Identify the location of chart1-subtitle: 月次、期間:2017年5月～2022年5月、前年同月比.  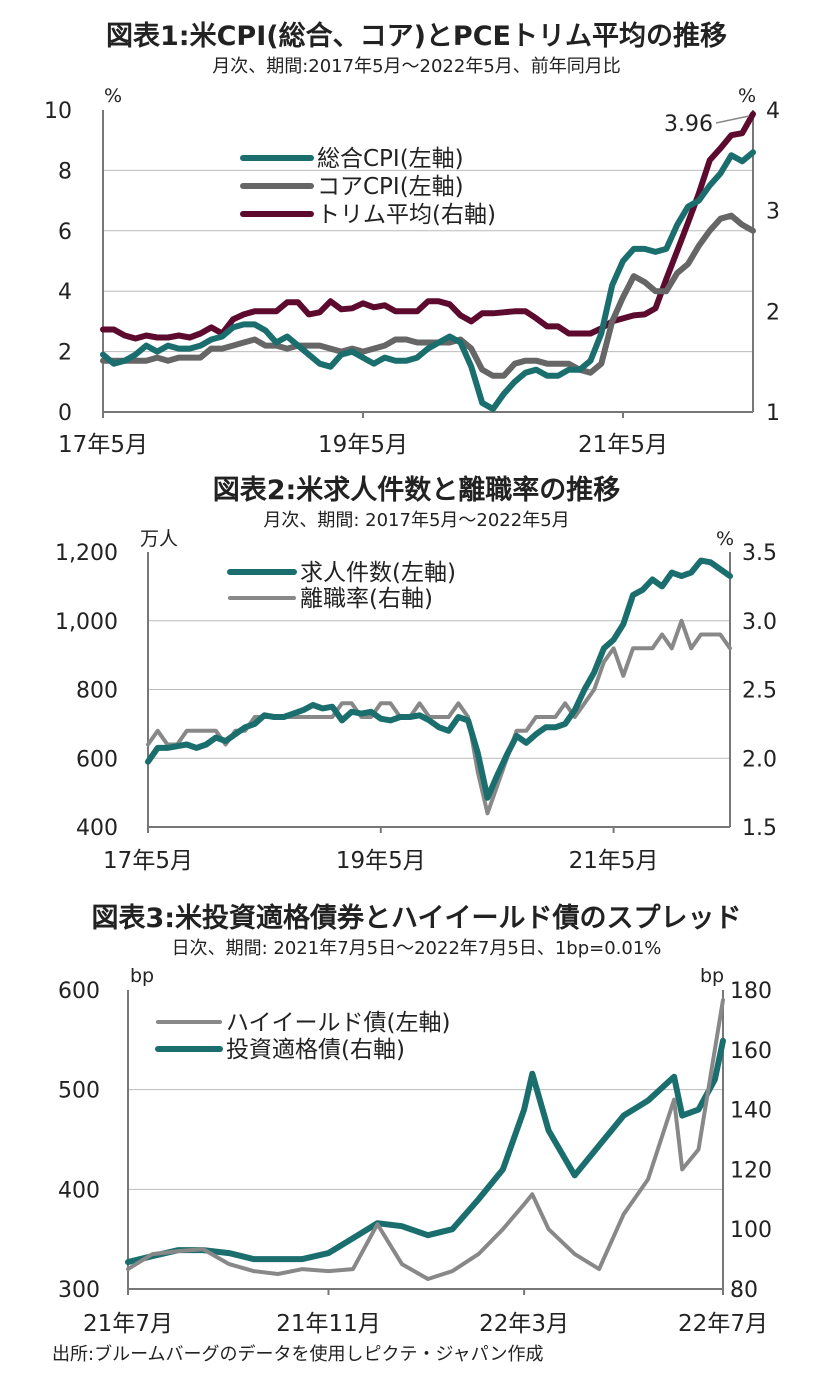
(416, 66).